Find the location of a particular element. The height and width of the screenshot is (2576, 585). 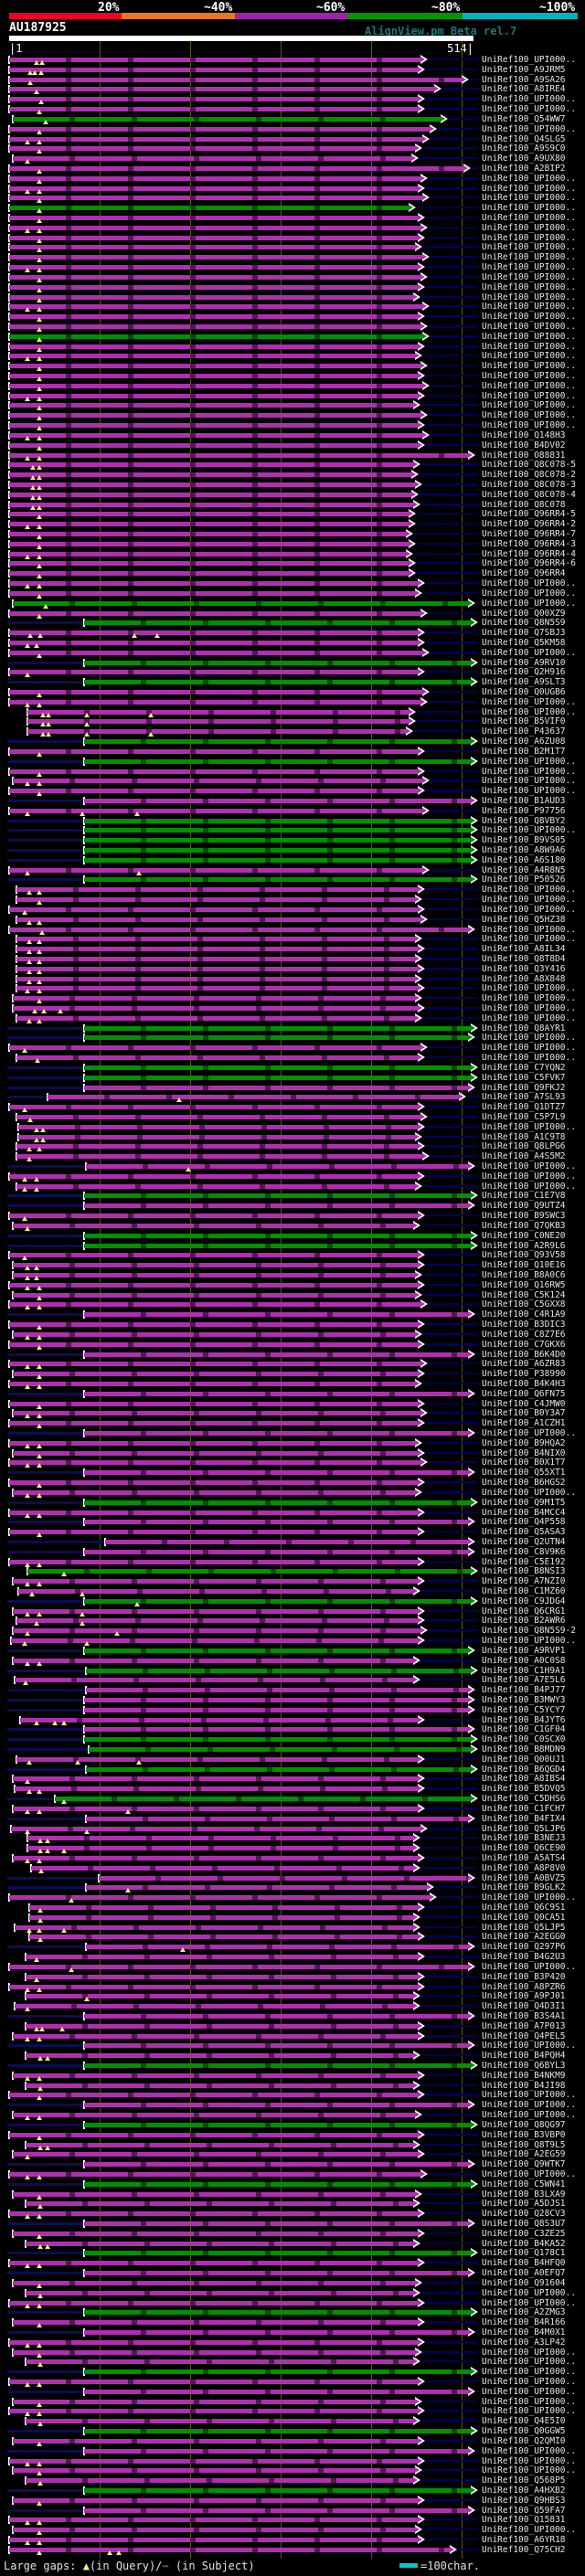

hit-label: UniRef100_C5E192 is located at coordinates (524, 1561).